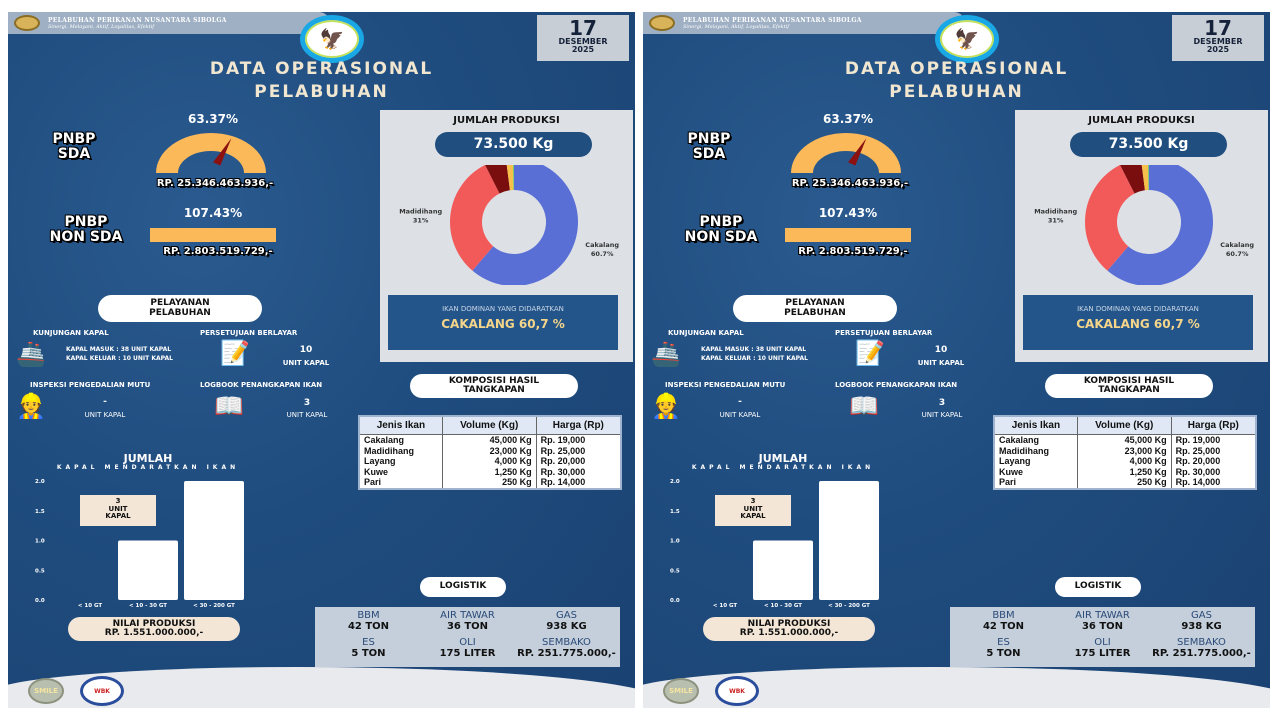 This screenshot has height=720, width=1280. Describe the element at coordinates (1003, 653) in the screenshot. I see `logistik-value: 5 TON` at that location.